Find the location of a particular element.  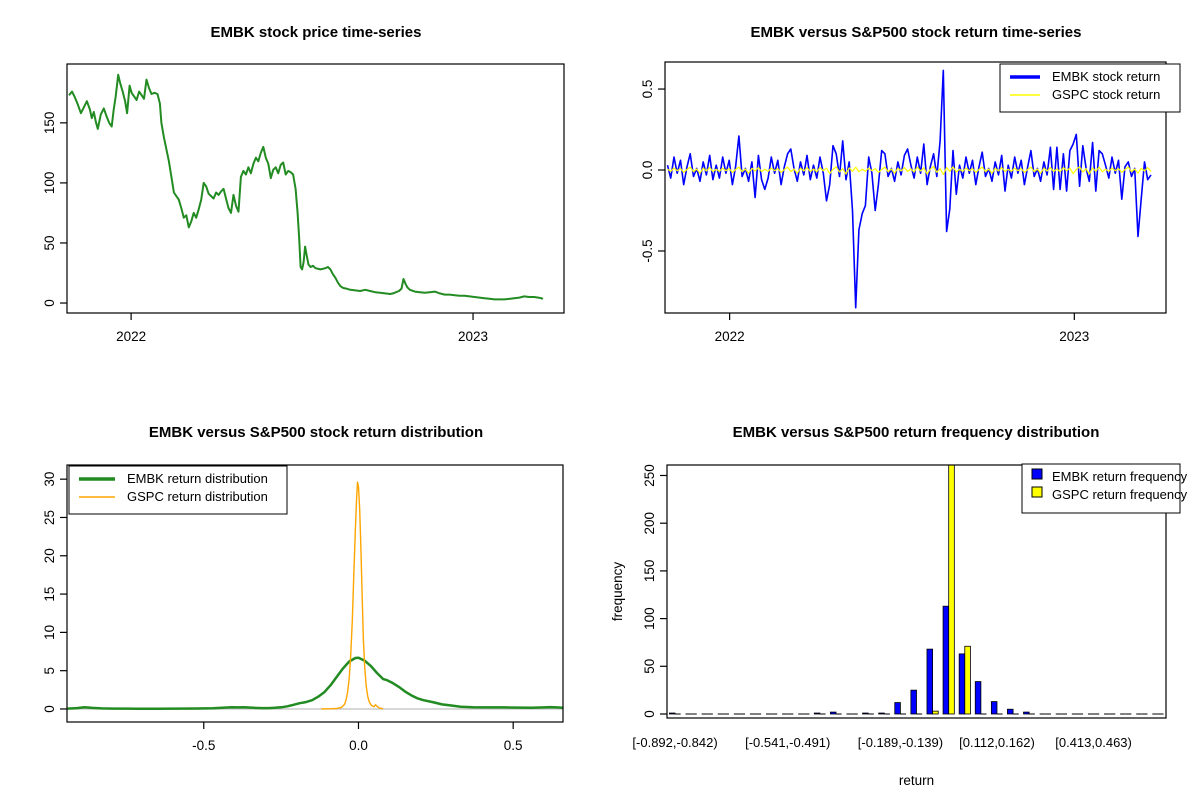

series-gspc-stock-return is located at coordinates (909, 170).